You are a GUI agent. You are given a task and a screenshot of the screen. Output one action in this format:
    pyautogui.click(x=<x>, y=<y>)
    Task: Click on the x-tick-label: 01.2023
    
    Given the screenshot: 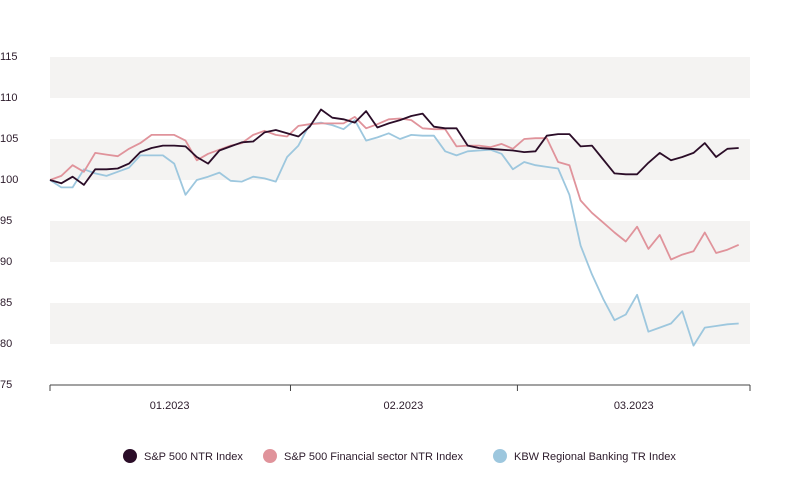 What is the action you would take?
    pyautogui.click(x=170, y=406)
    